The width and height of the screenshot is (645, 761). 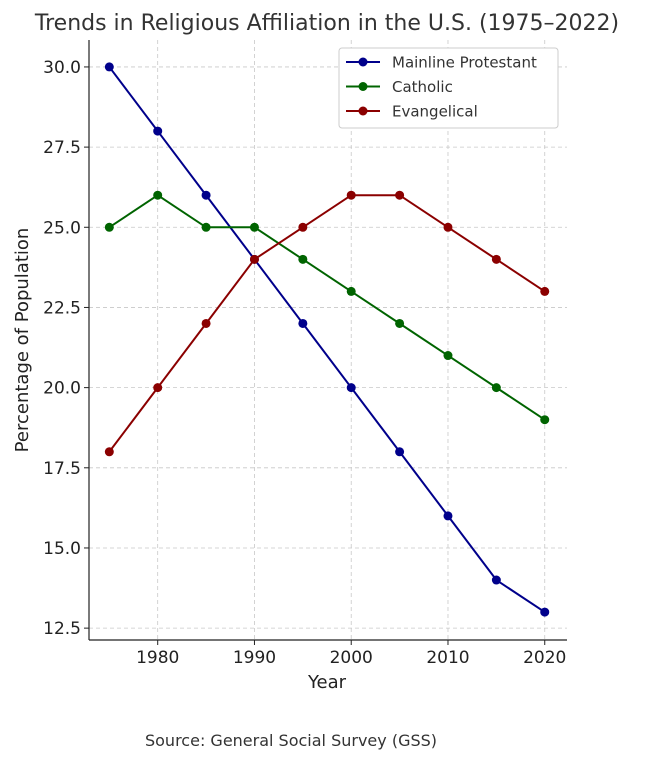 I want to click on y-tick-label: 12.5, so click(x=62, y=629).